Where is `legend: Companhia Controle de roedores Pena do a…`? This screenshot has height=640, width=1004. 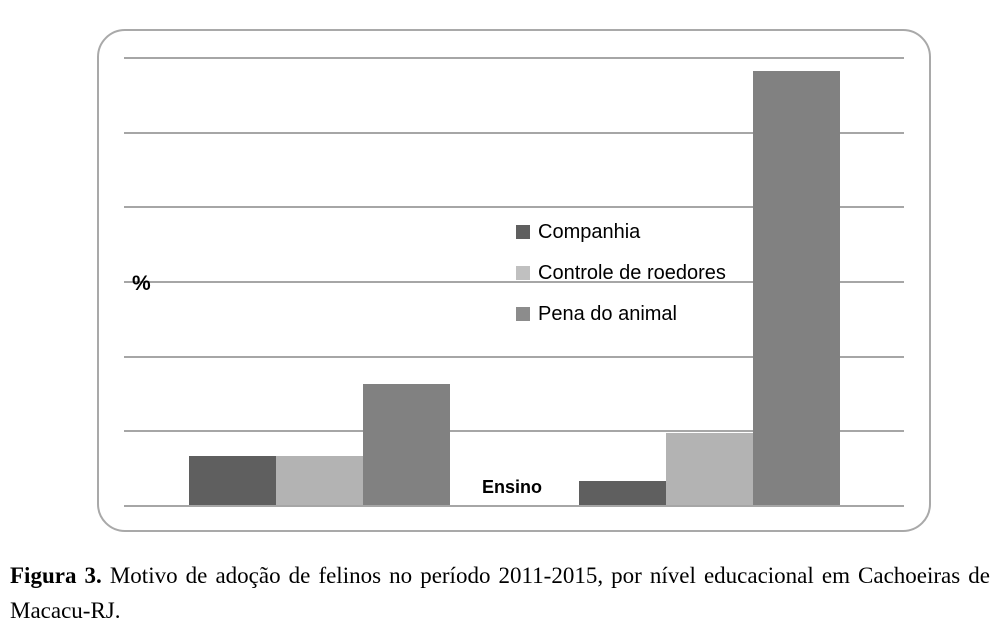
legend: Companhia Controle de roedores Pena do a… is located at coordinates (621, 282).